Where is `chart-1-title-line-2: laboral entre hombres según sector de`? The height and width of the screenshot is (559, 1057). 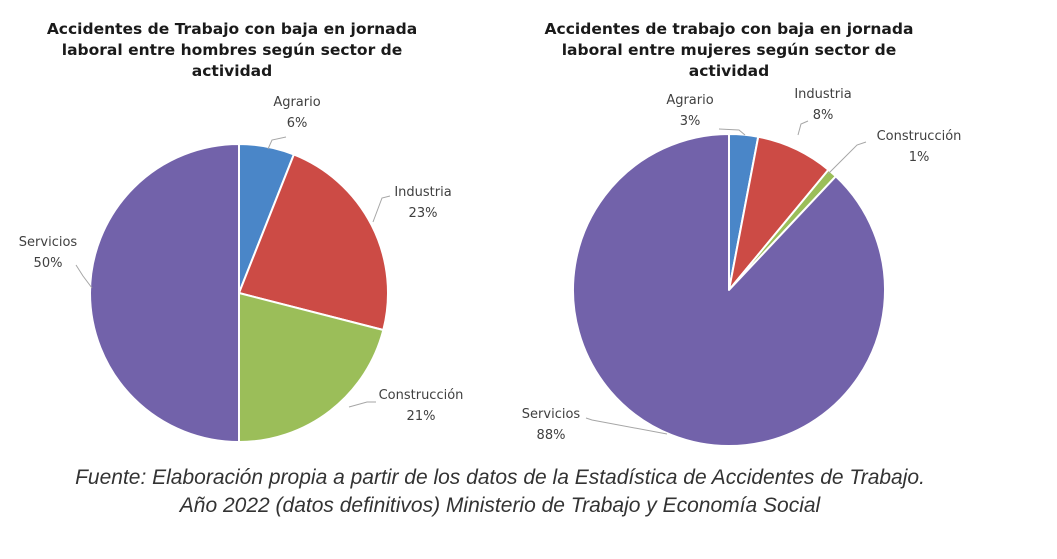
chart-1-title-line-2: laboral entre hombres según sector de is located at coordinates (232, 50).